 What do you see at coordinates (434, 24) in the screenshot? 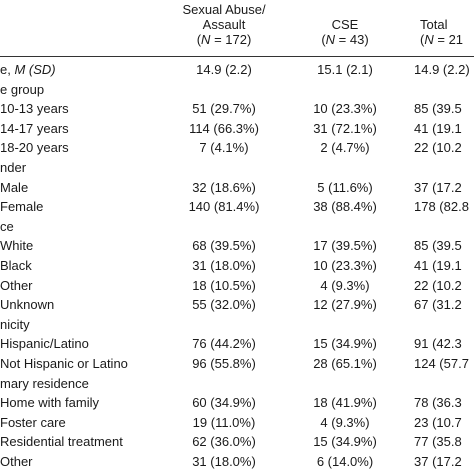
I see `column-header-line2: Total` at bounding box center [434, 24].